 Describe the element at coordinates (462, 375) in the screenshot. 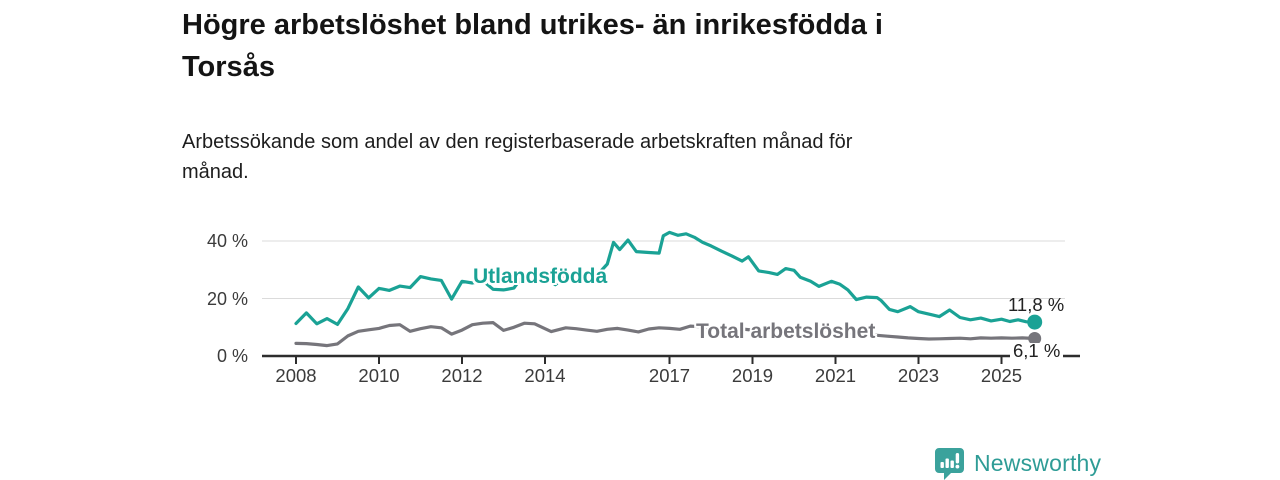

I see `x-axis-tick-label: 2012` at that location.